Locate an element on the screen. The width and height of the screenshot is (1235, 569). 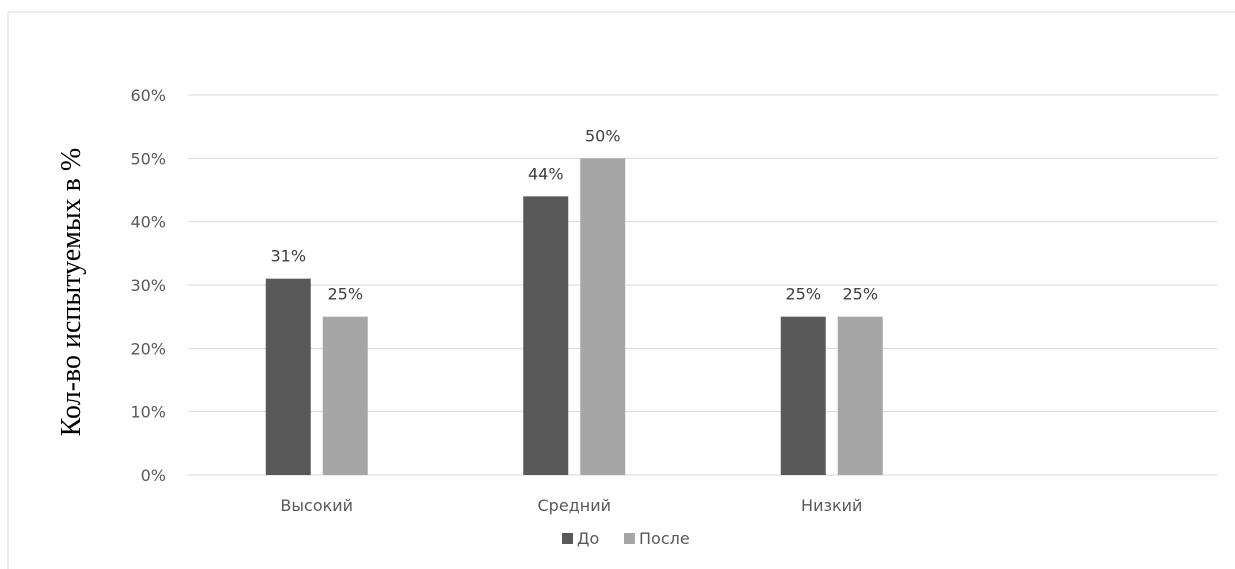
y-axis-label: Кол-во испытуемых в % is located at coordinates (71, 292).